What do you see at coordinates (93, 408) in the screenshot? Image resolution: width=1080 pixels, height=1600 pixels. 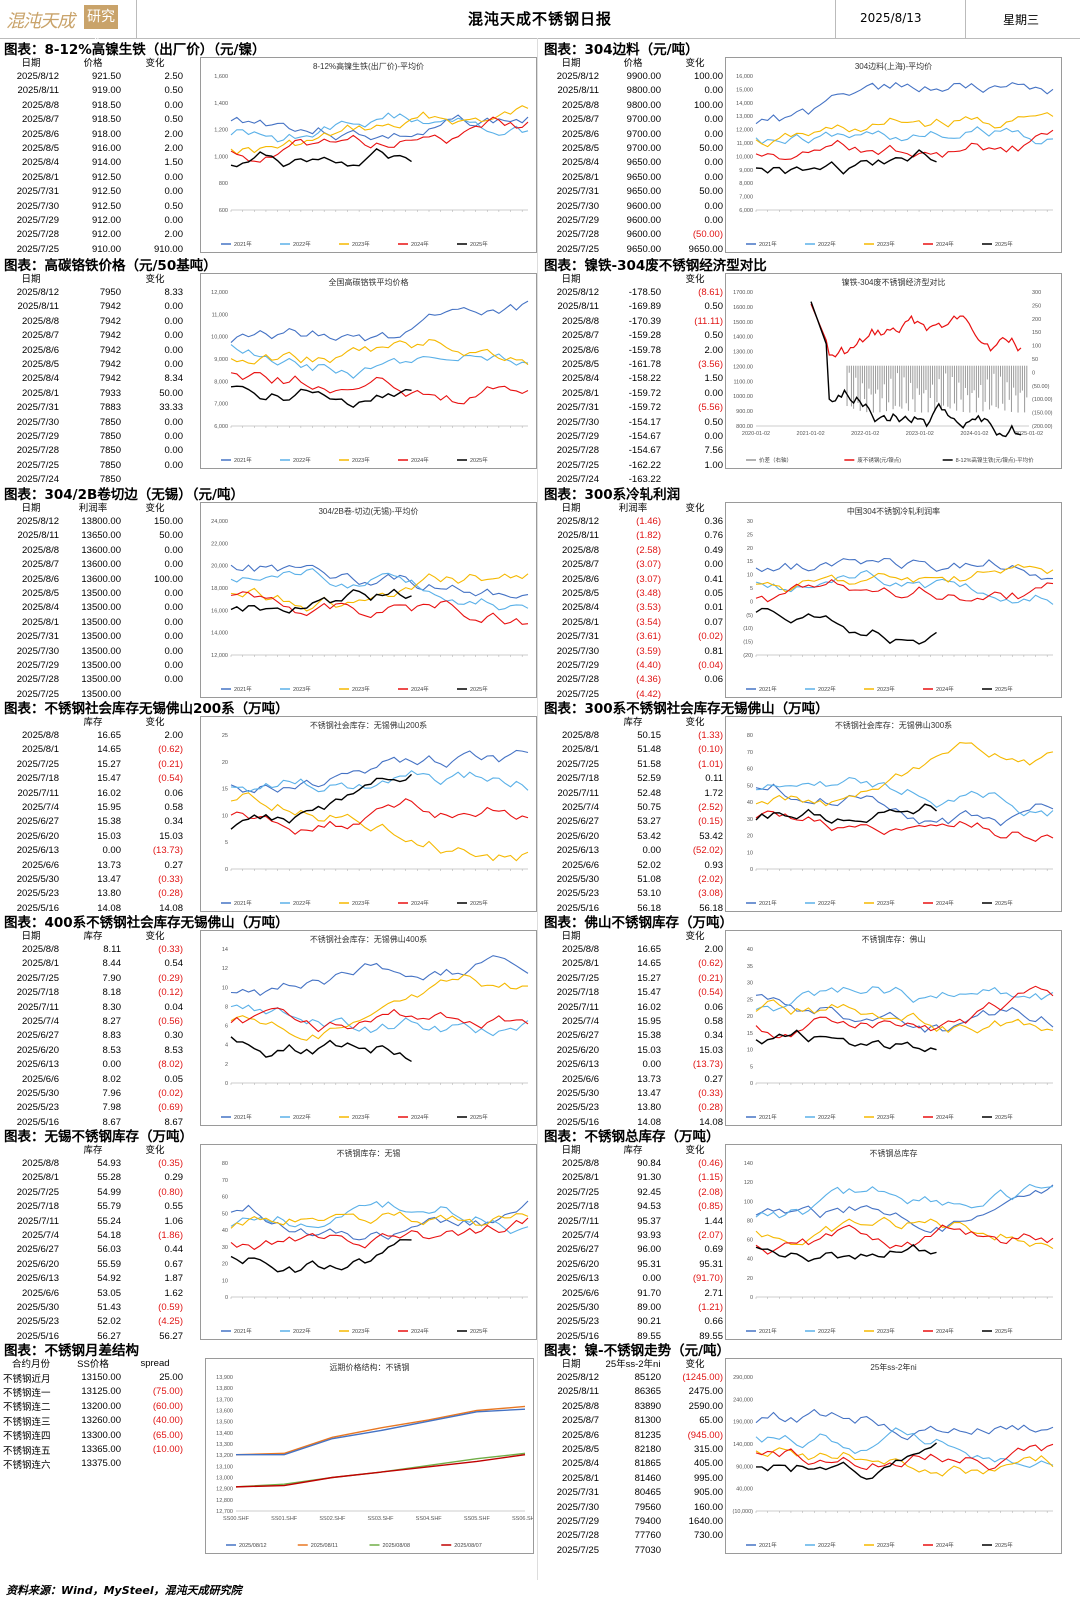 I see `table-row: 2025/7/31 7883 33.33` at bounding box center [93, 408].